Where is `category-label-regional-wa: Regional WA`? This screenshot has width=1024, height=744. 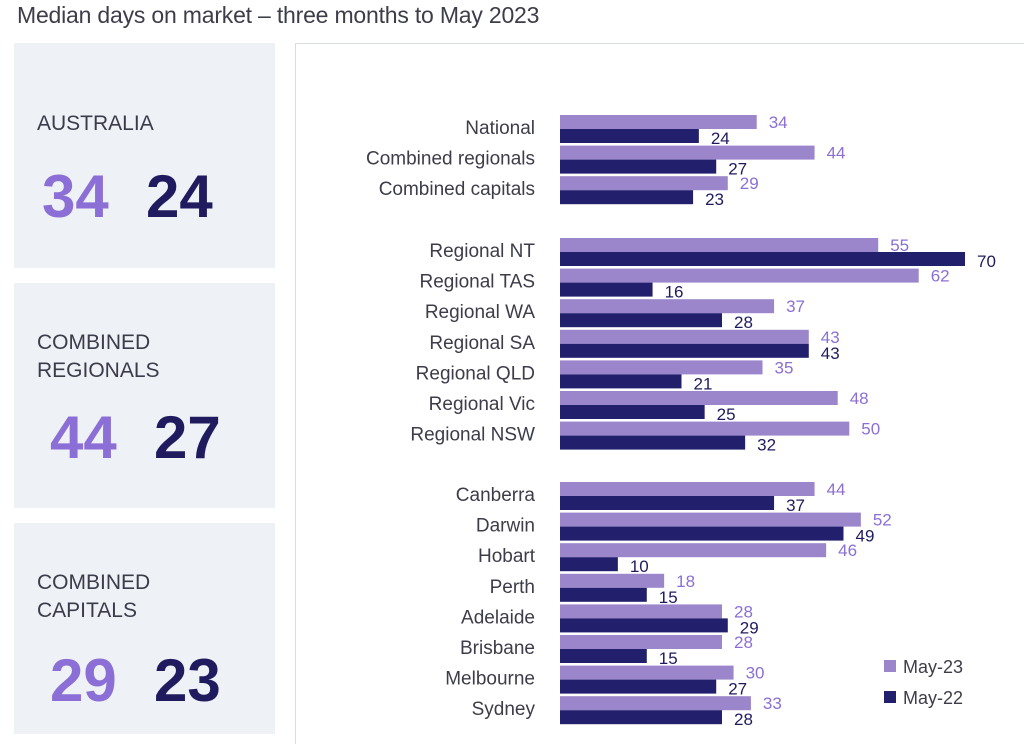
category-label-regional-wa: Regional WA is located at coordinates (480, 312).